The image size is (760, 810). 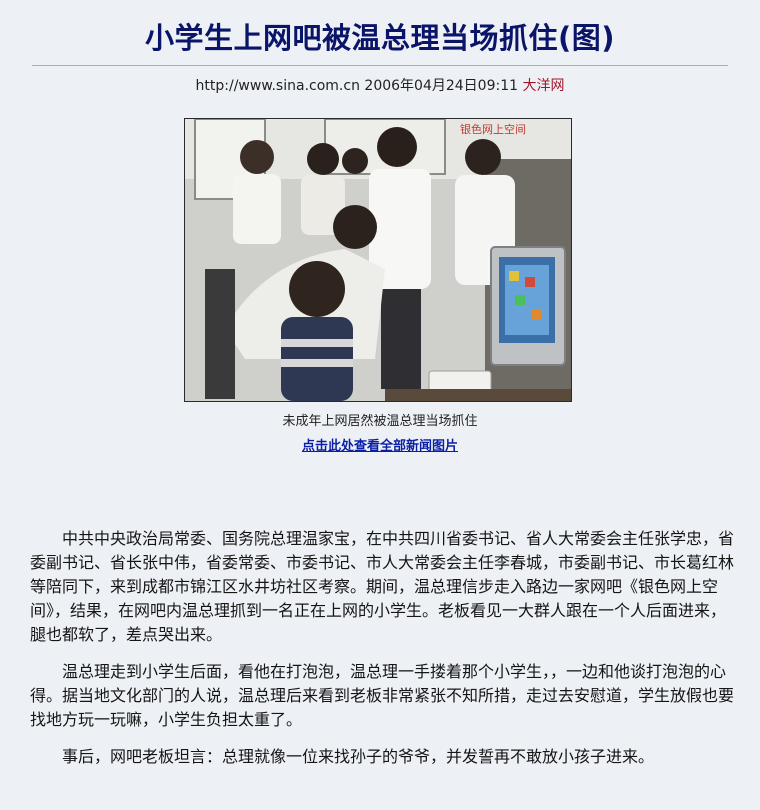 I want to click on article-paragraph: 事后，网吧老板坦言：总理就像一位来找孙子的爷爷，并发誓再不敢放小孩子进来。, so click(x=358, y=756).